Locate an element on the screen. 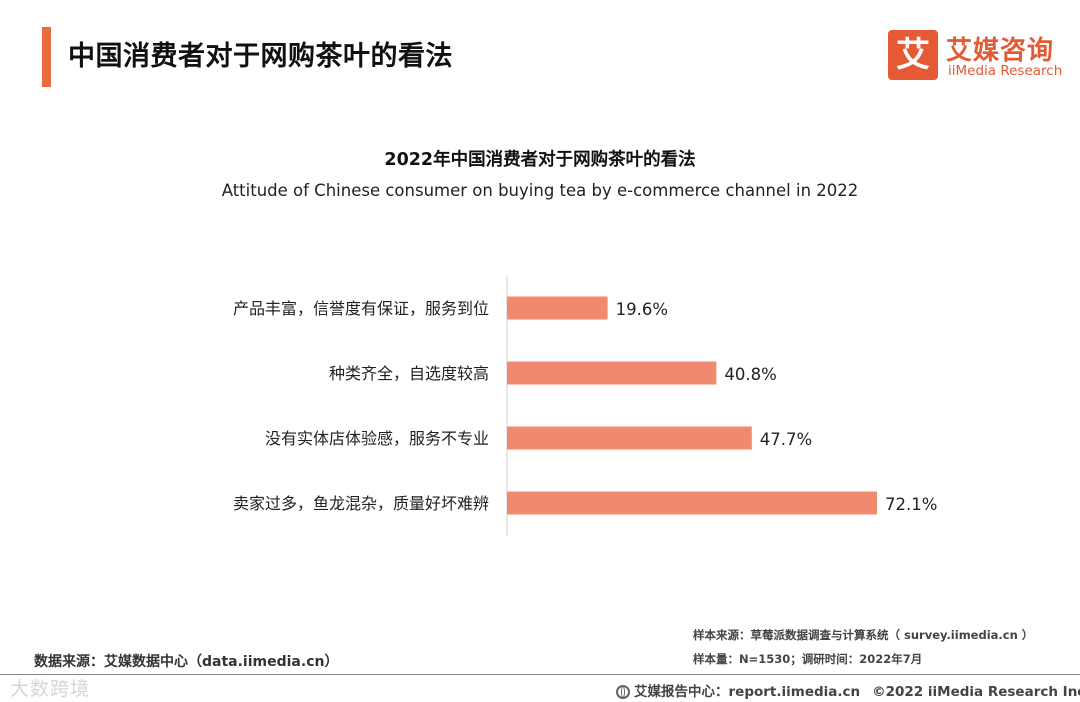  value-label-1: 19.6% is located at coordinates (642, 309).